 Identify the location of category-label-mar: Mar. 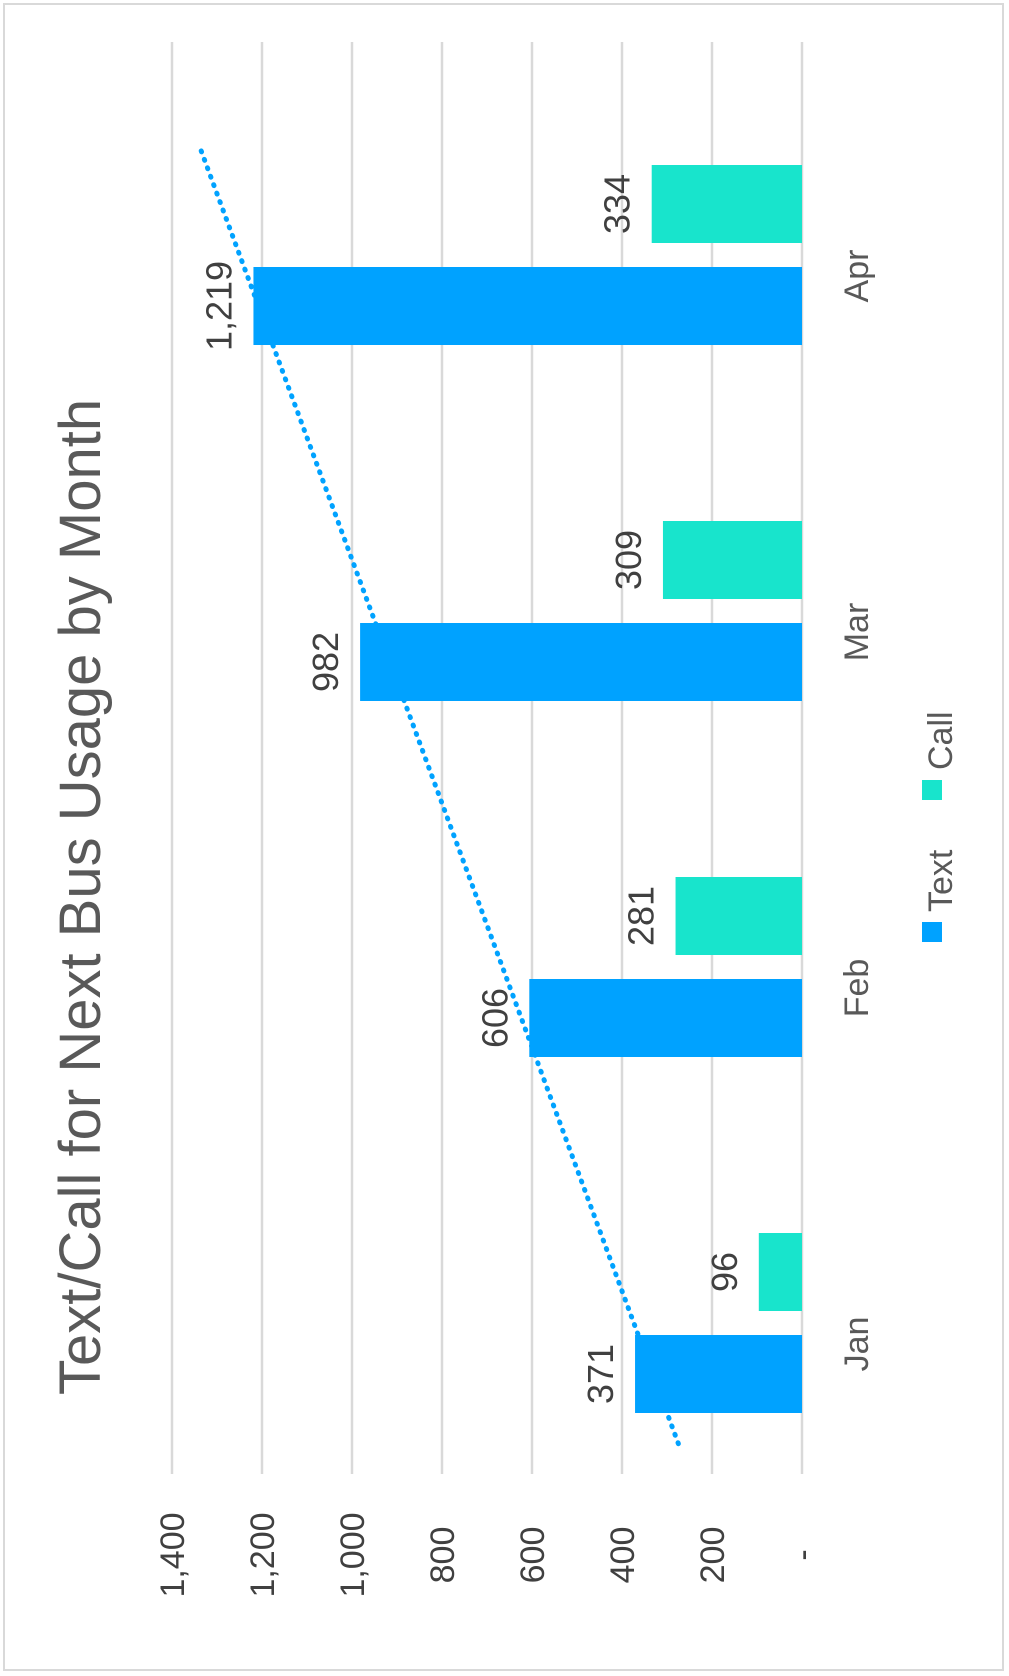
(857, 632).